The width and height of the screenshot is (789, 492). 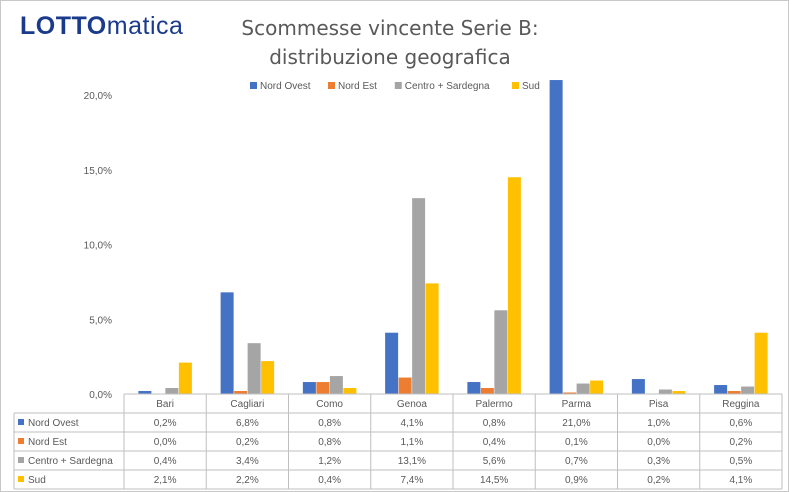 What do you see at coordinates (659, 404) in the screenshot?
I see `category-label: Pisa` at bounding box center [659, 404].